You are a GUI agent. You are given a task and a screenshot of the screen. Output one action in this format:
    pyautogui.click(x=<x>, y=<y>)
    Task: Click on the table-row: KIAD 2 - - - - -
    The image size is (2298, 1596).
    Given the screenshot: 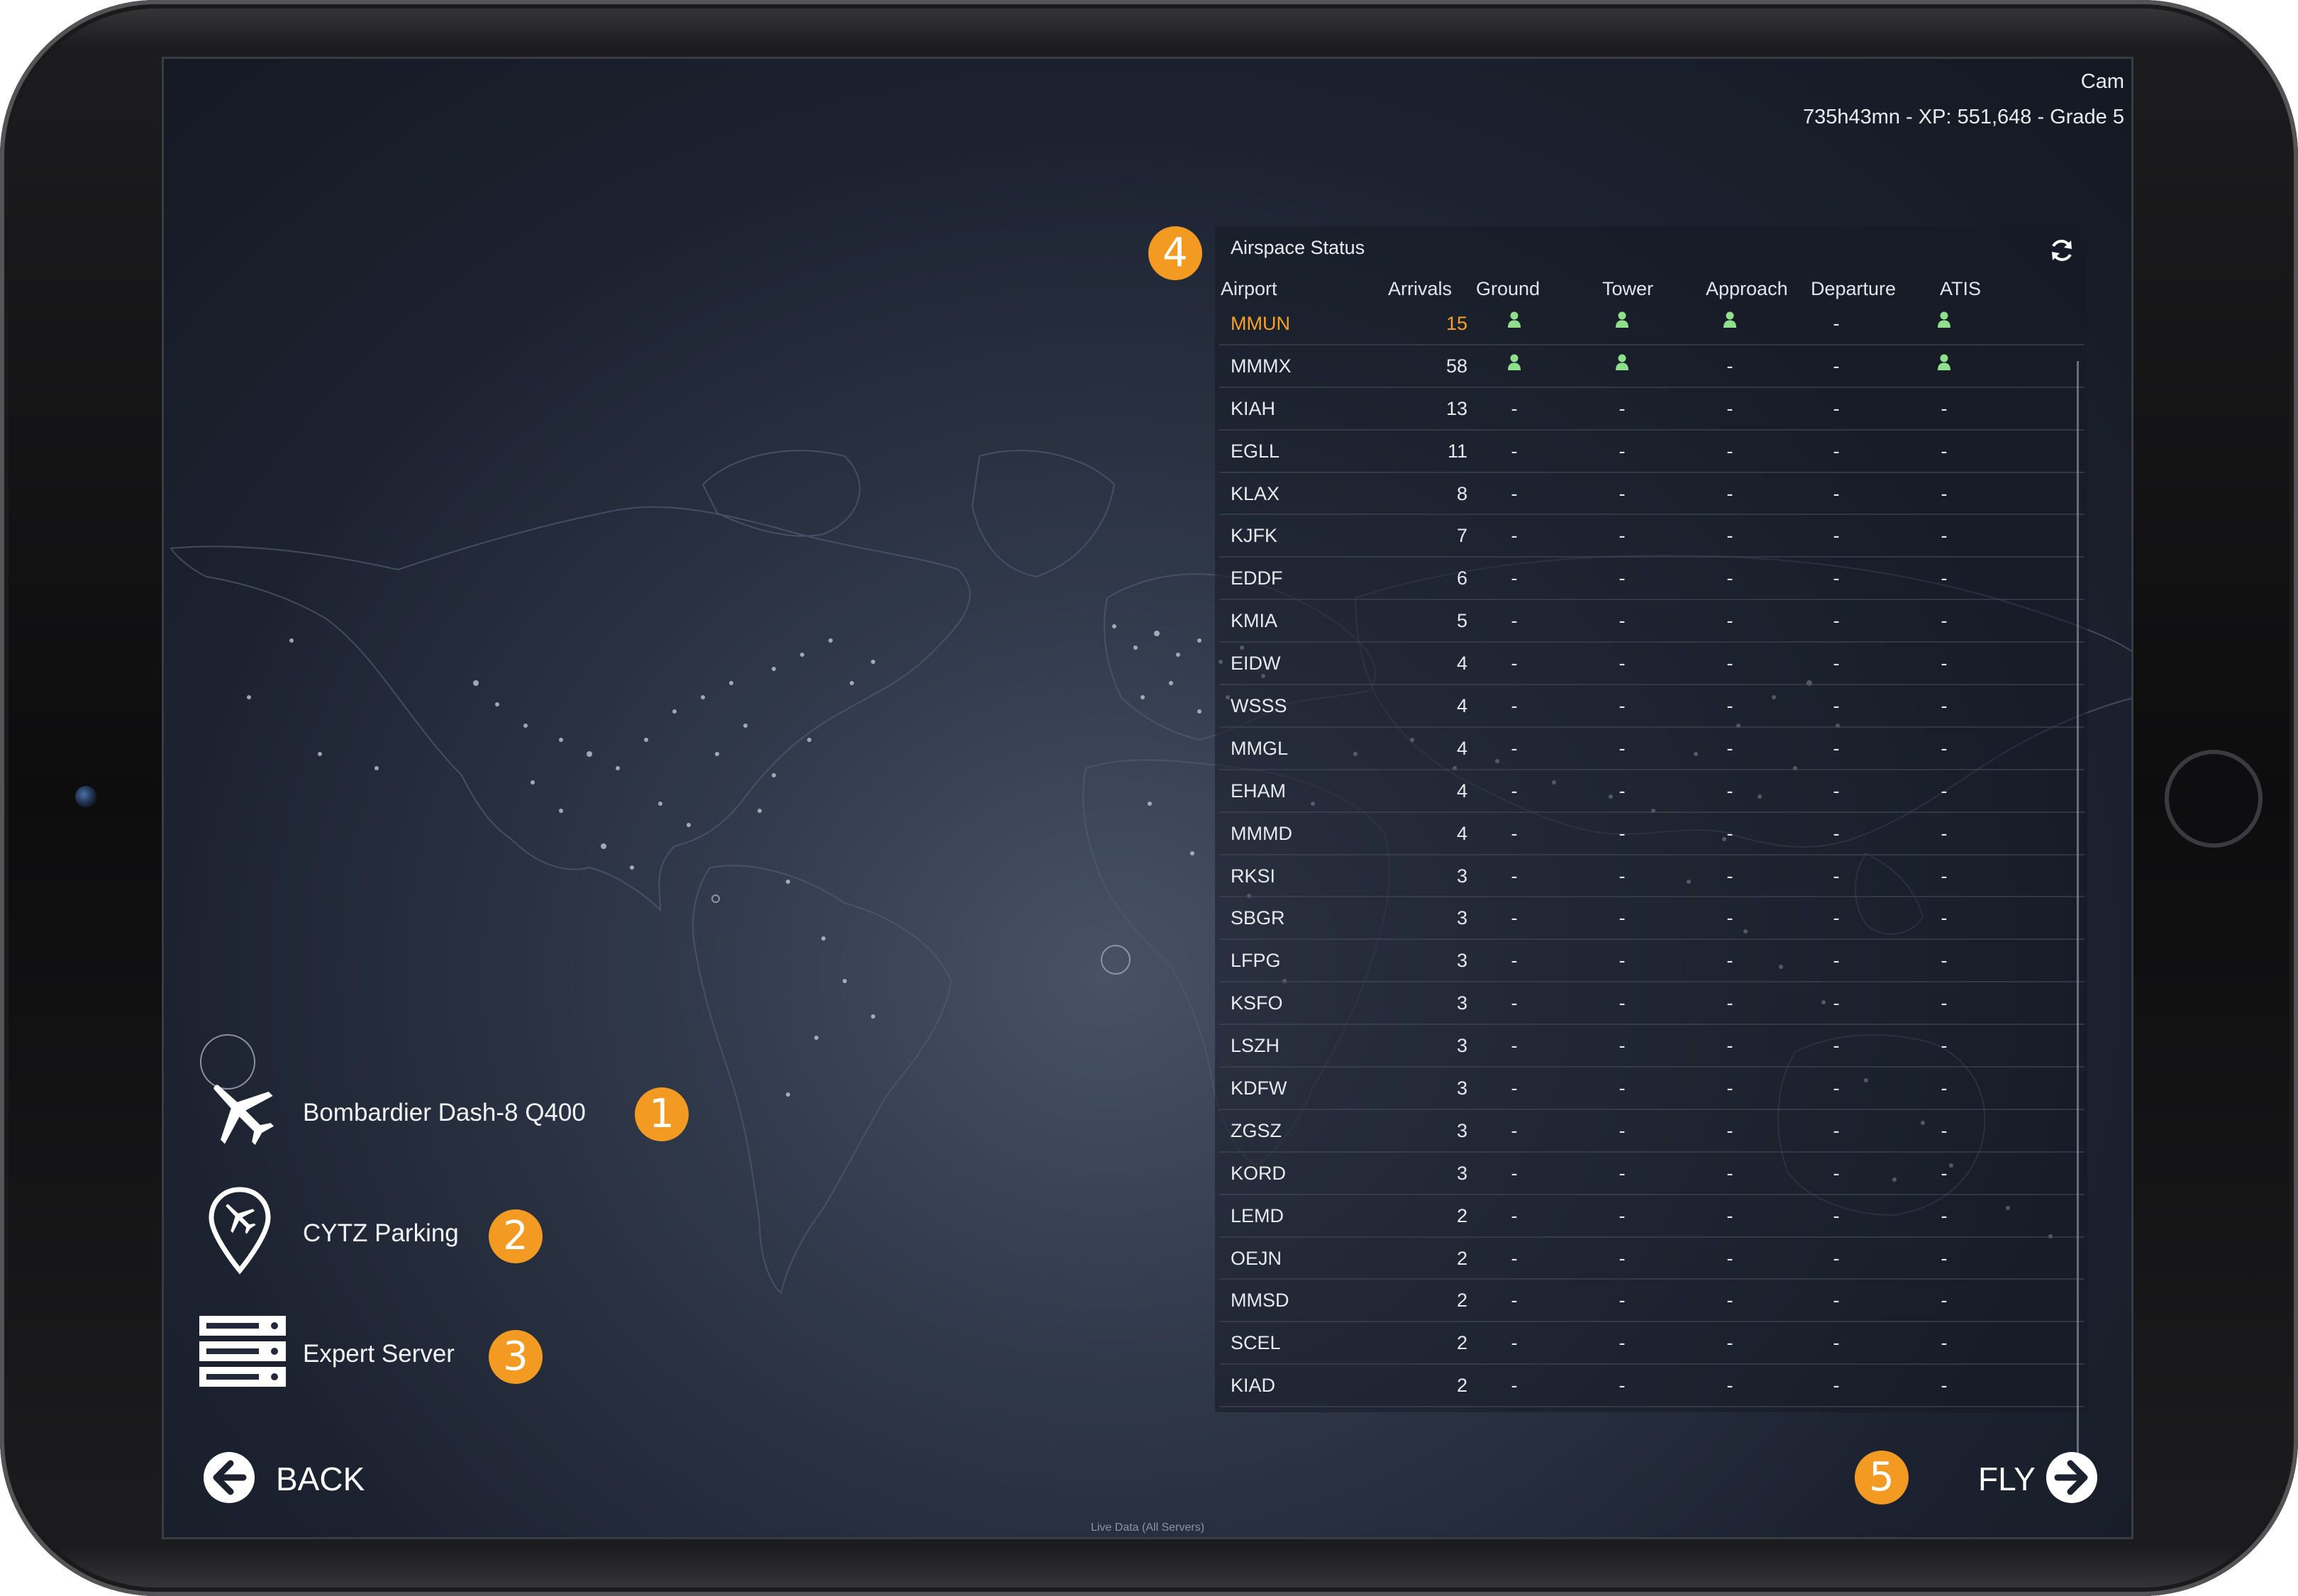 What is the action you would take?
    pyautogui.click(x=1652, y=1387)
    